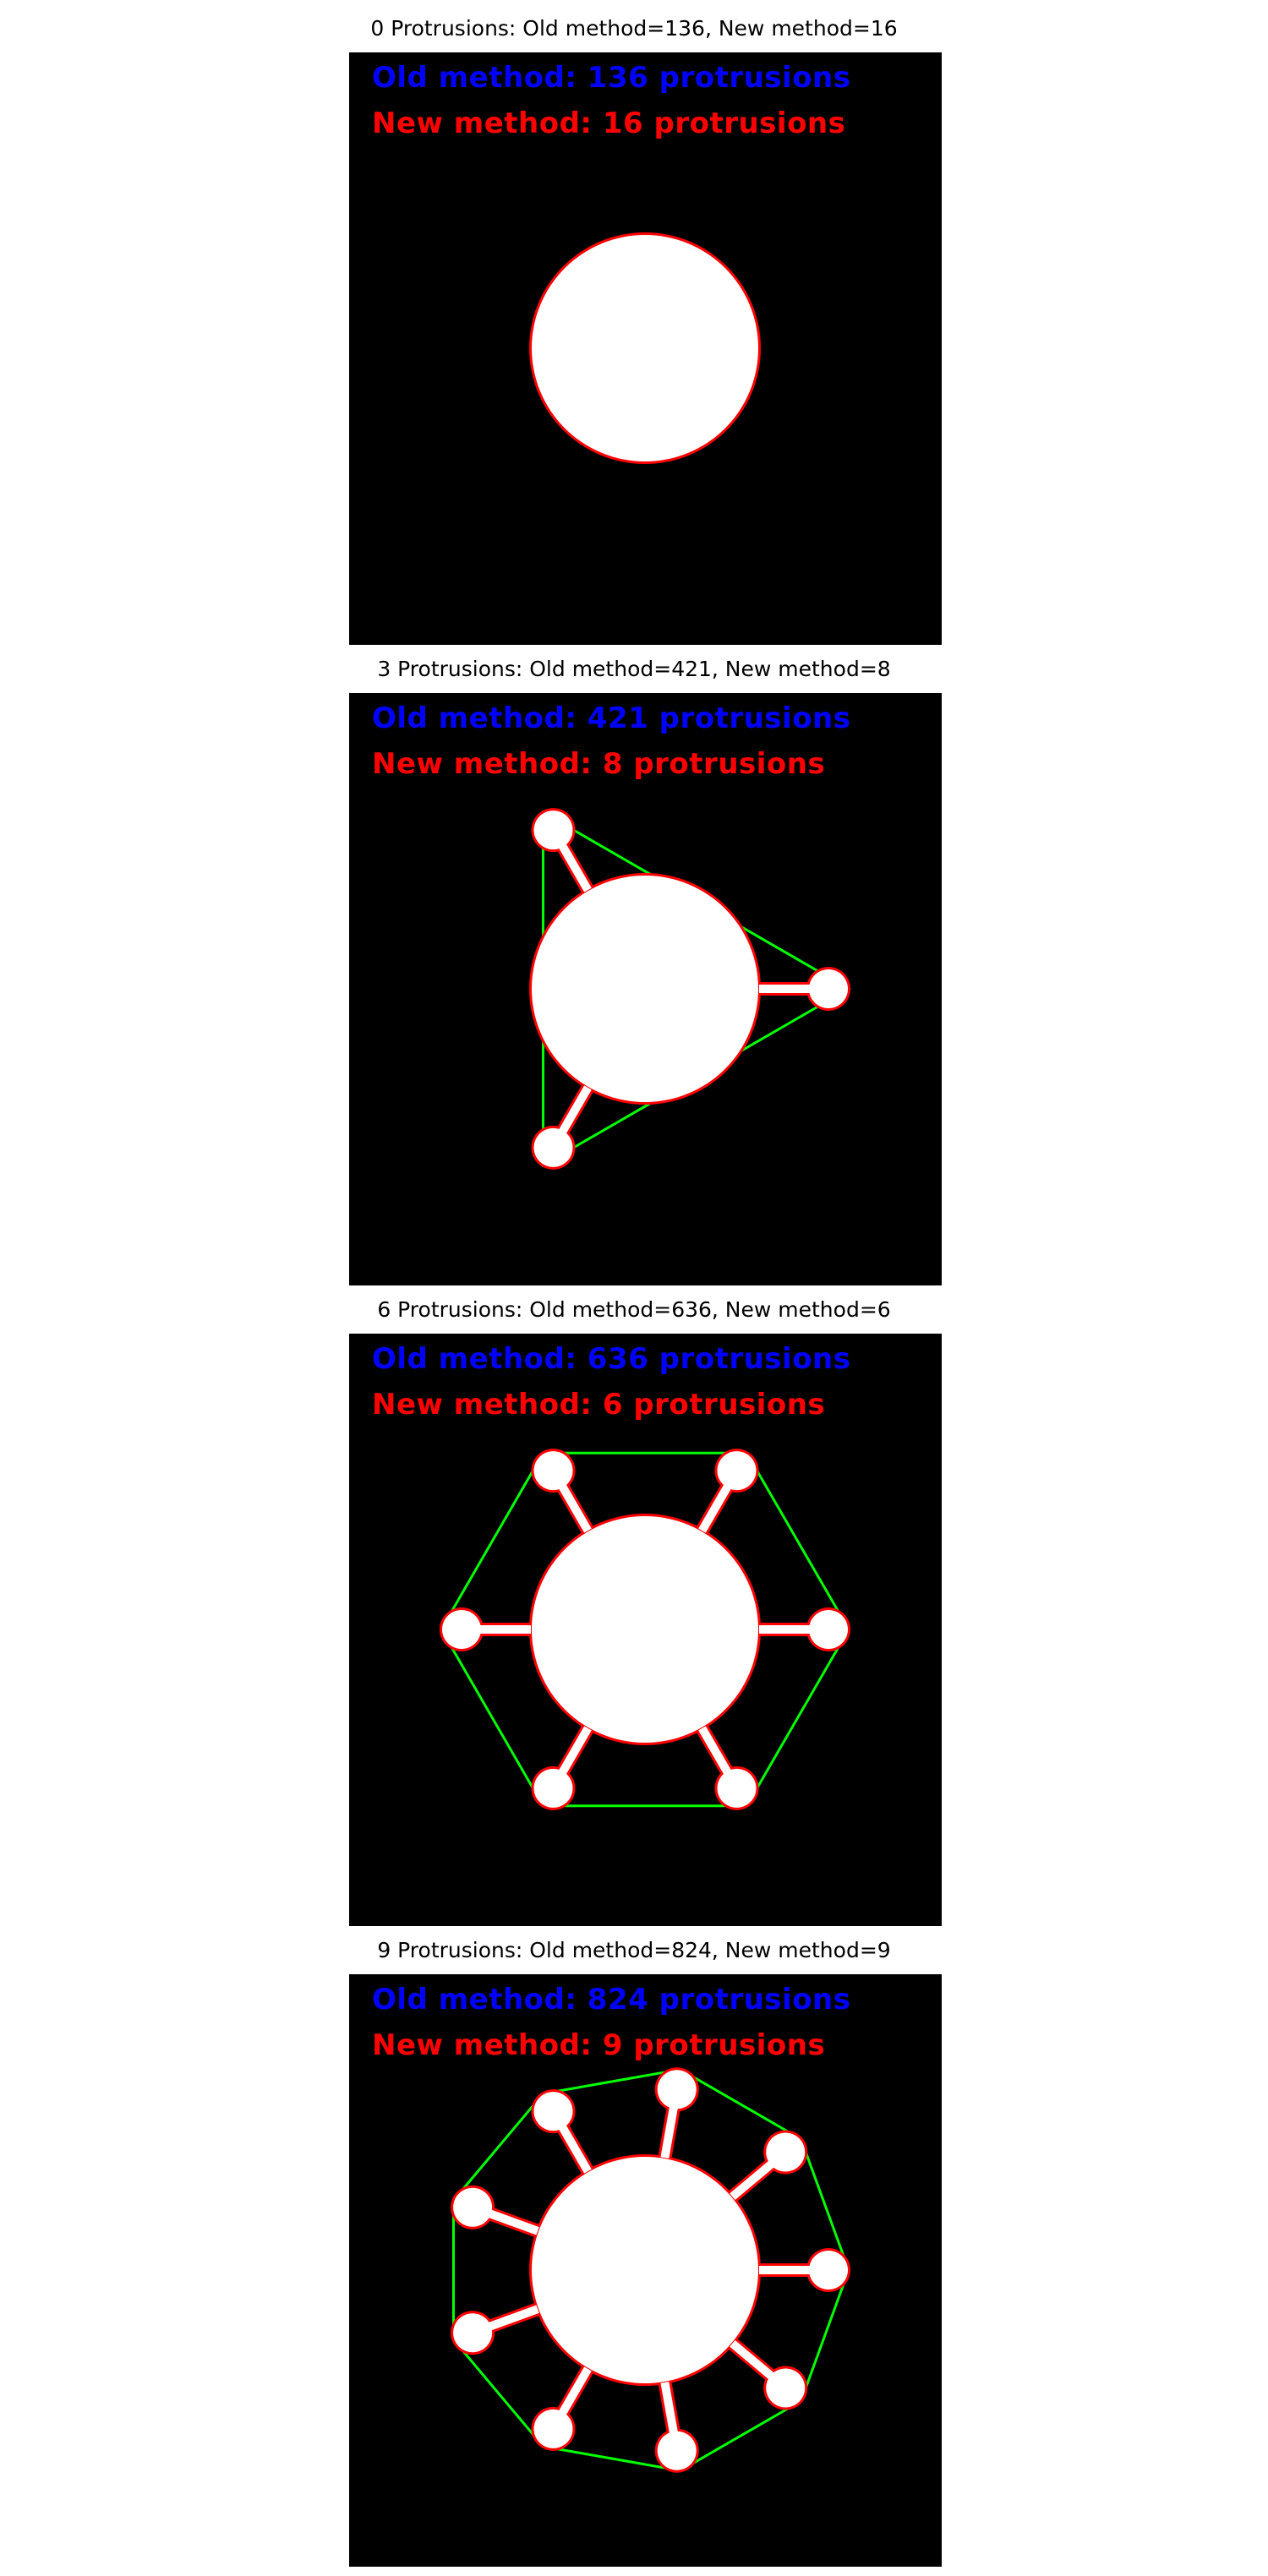  Describe the element at coordinates (599, 764) in the screenshot. I see `new-method-label: New method: 8 protrusions` at that location.